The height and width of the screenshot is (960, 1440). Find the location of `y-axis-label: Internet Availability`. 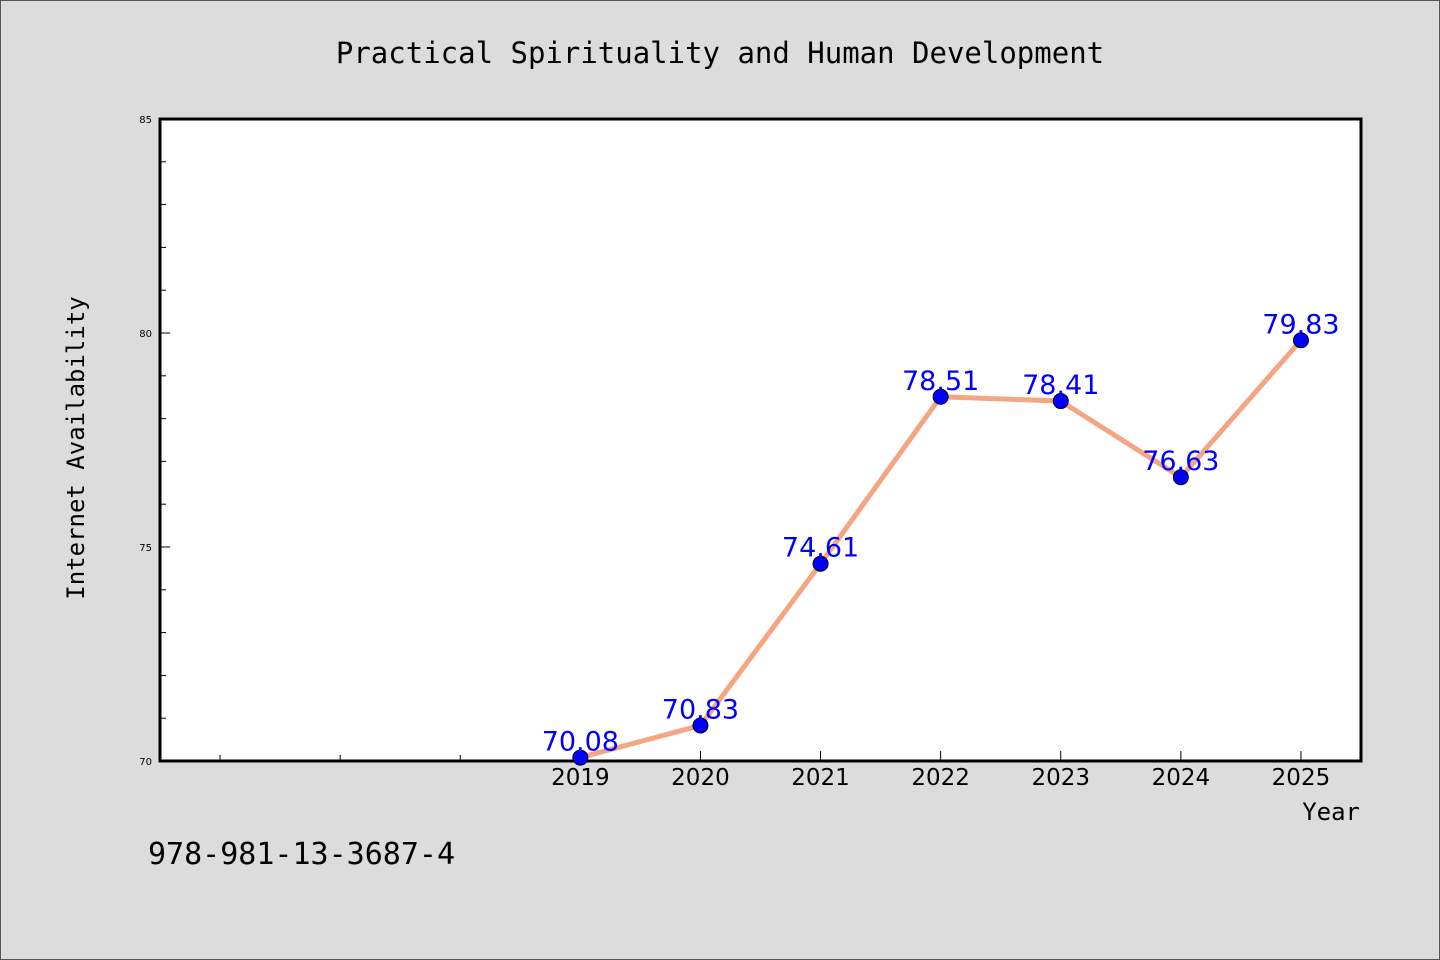

y-axis-label: Internet Availability is located at coordinates (76, 447).